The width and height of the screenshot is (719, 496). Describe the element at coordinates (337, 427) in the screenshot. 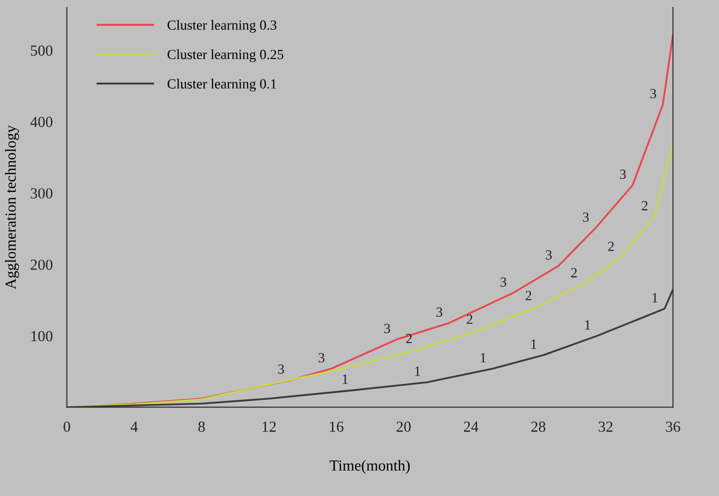

I see `x-tick-label: 16` at that location.